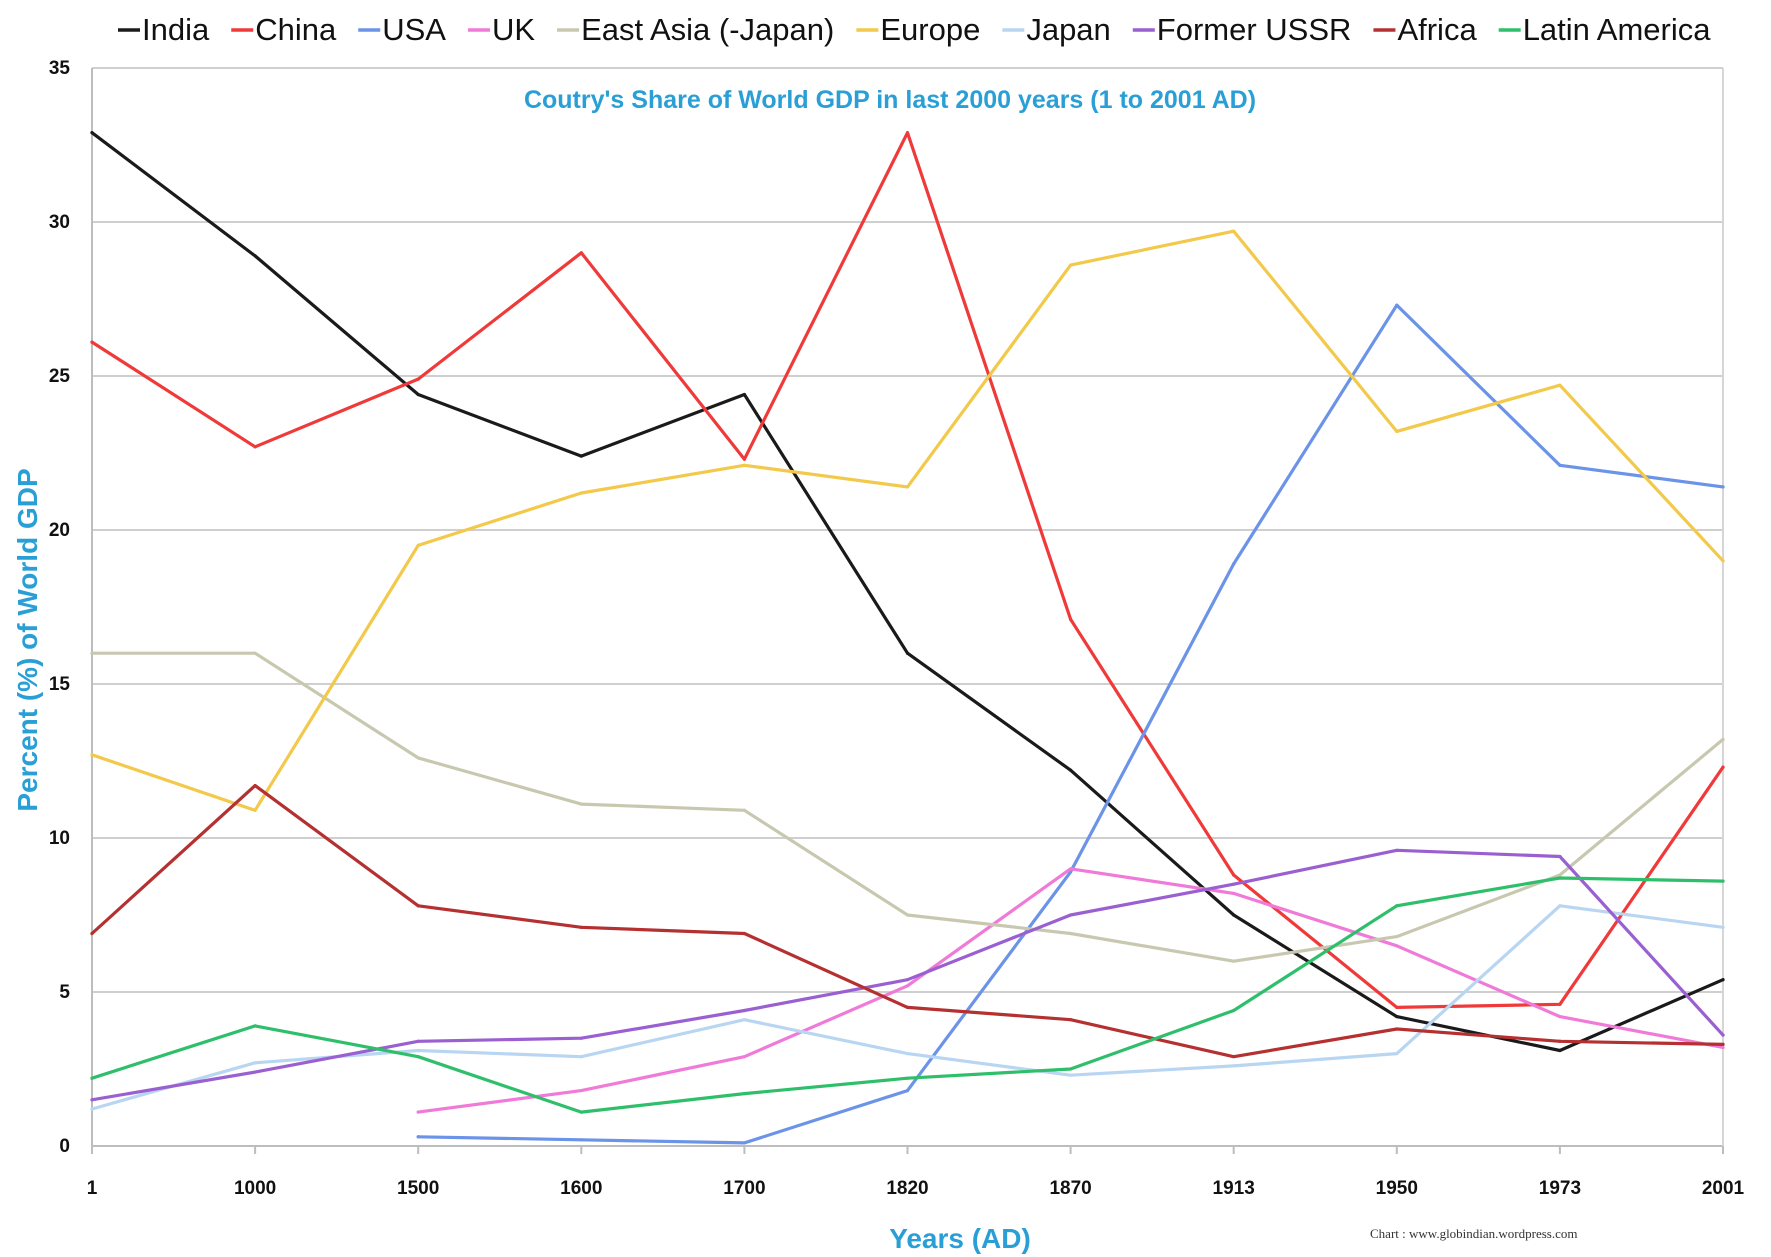 The width and height of the screenshot is (1771, 1257). What do you see at coordinates (60, 376) in the screenshot?
I see `y-tick-label: 25` at bounding box center [60, 376].